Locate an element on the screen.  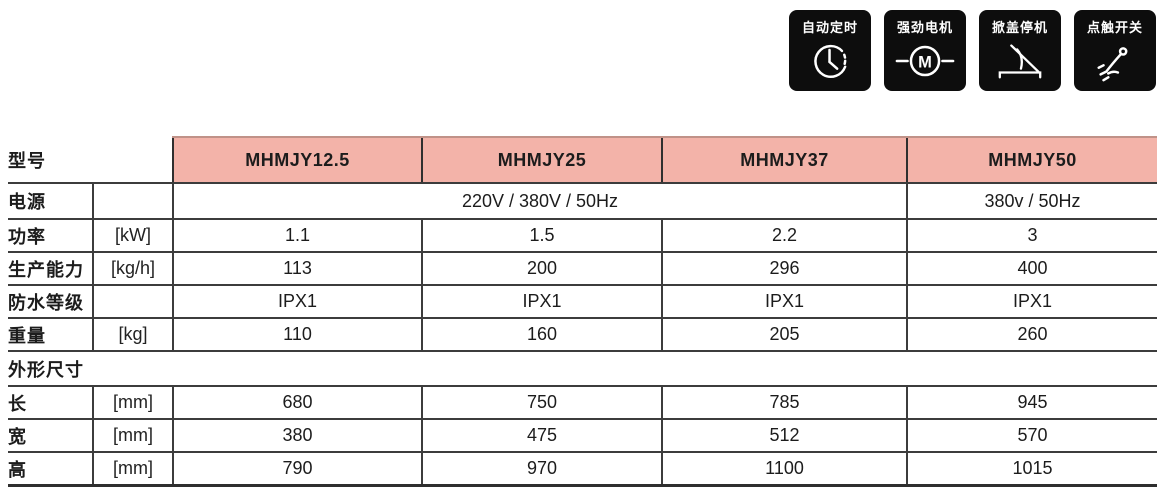
table-row-height: 高 [mm] 790 970 1100 1015 is located at coordinates (582, 469).